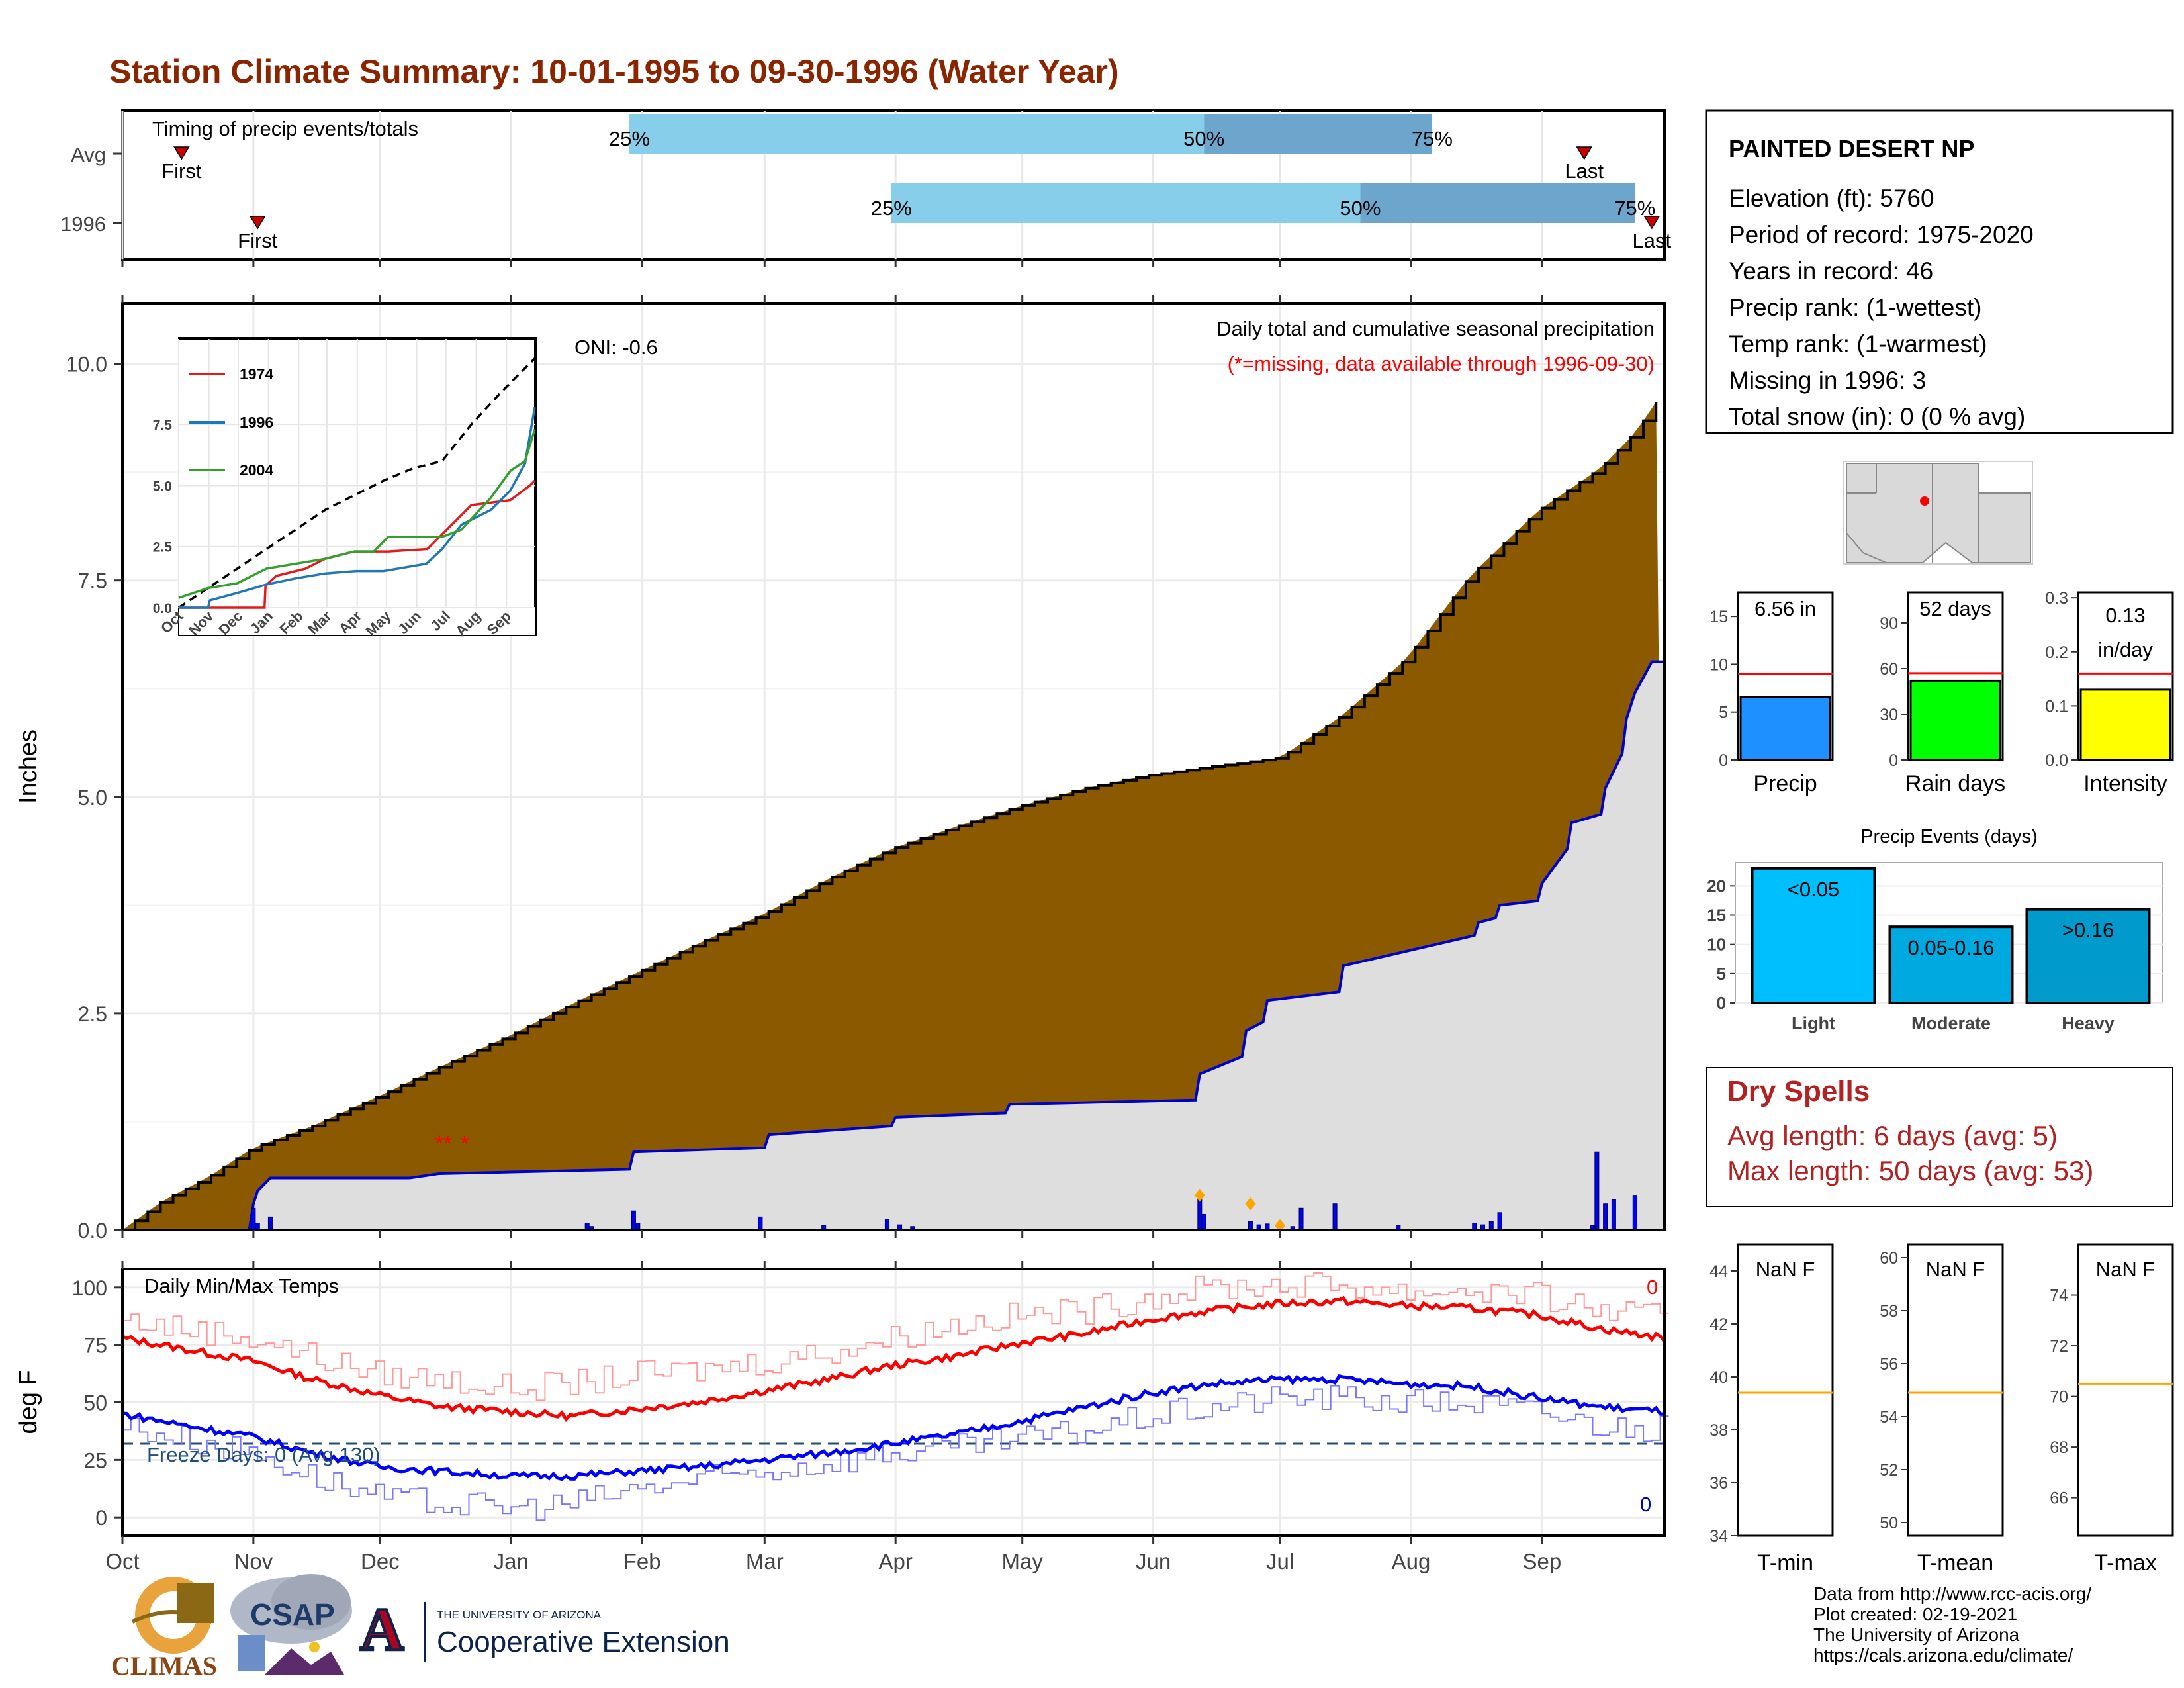 This screenshot has width=2184, height=1688. What do you see at coordinates (1785, 608) in the screenshot?
I see `small-chart-annotation: 6.56 in` at bounding box center [1785, 608].